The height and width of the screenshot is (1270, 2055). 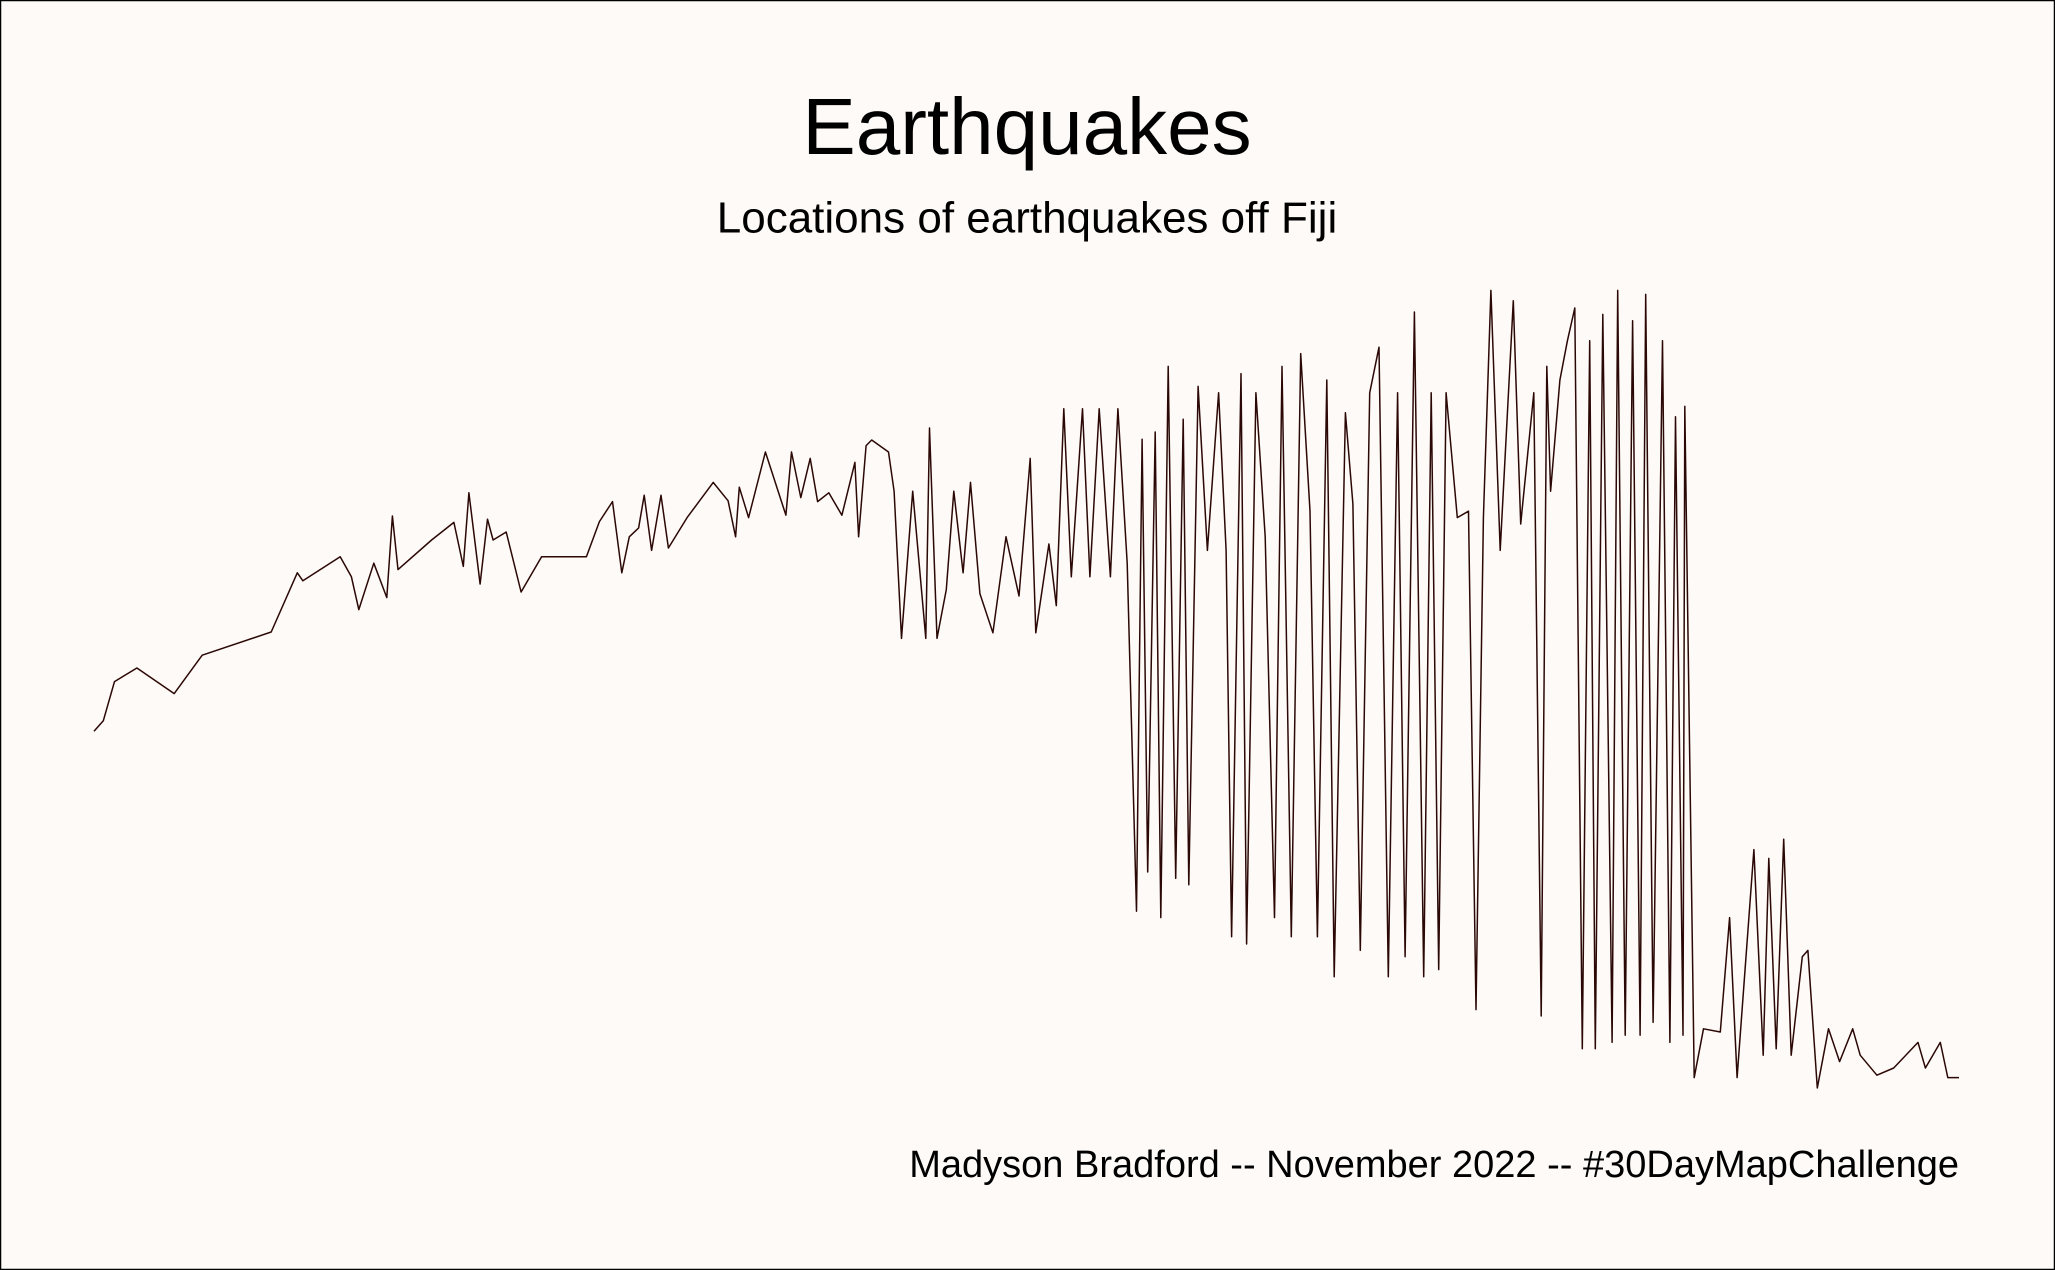 What do you see at coordinates (1027, 218) in the screenshot?
I see `chart-subtitle: Locations of earthquakes off Fiji` at bounding box center [1027, 218].